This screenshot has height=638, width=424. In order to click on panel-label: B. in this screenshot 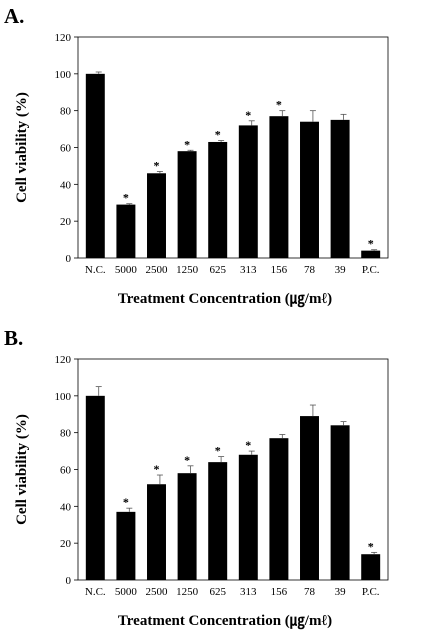, I will do `click(14, 338)`.